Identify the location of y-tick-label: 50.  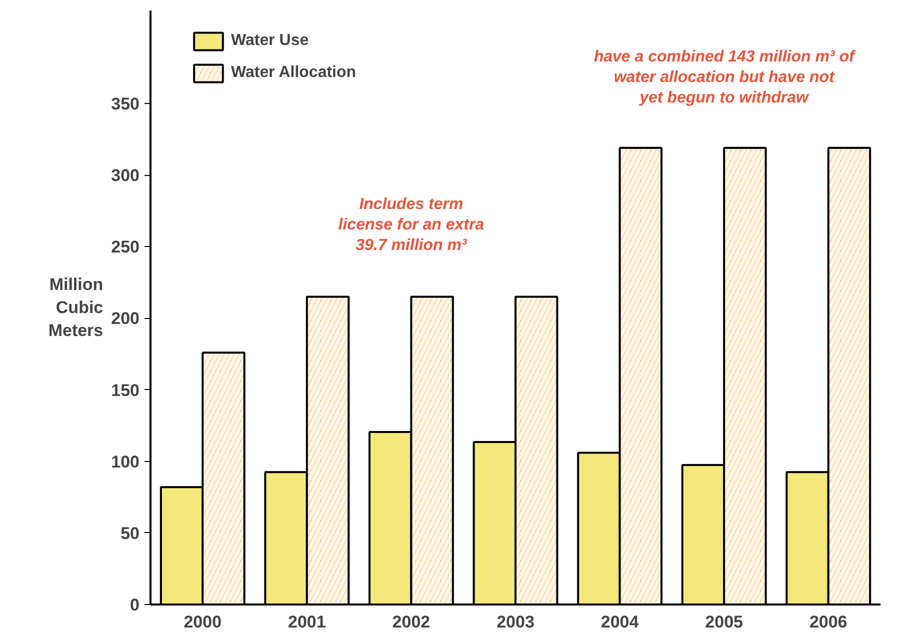
(130, 533).